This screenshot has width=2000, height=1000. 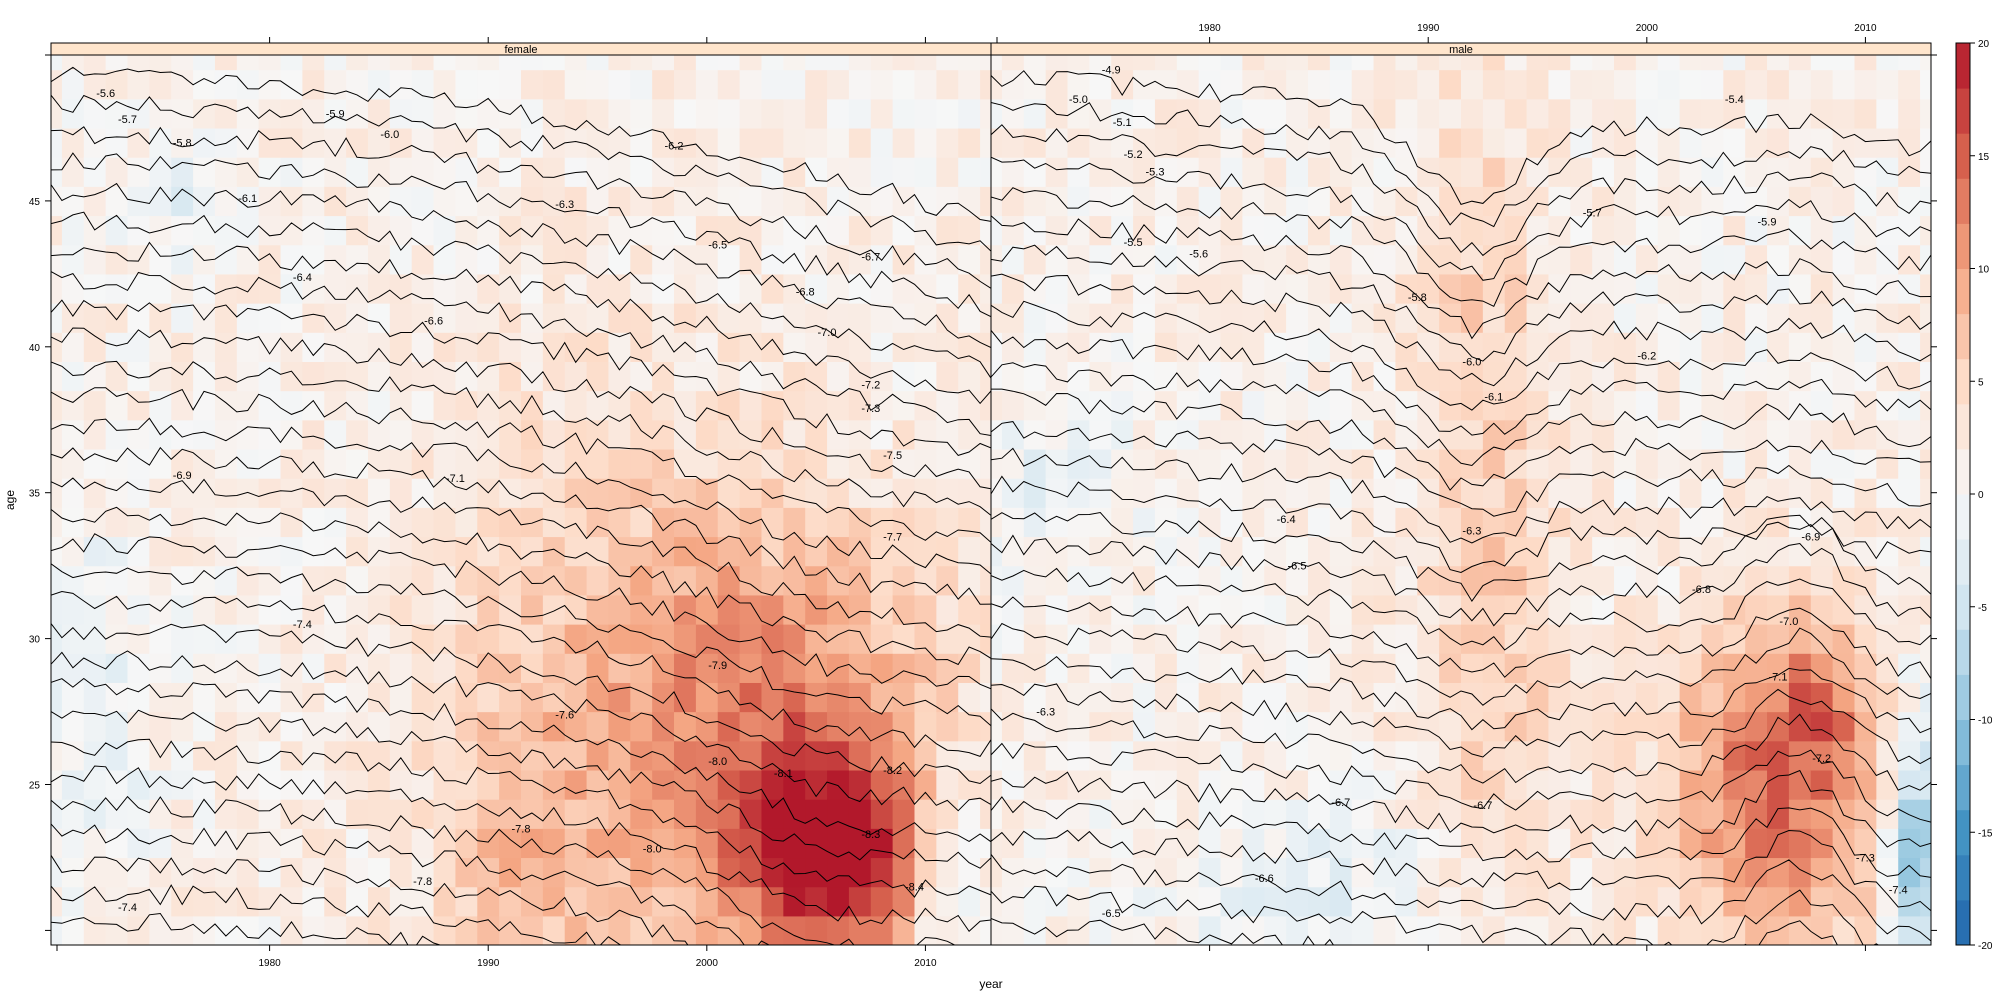 What do you see at coordinates (674, 147) in the screenshot?
I see `contour-label: -6.2` at bounding box center [674, 147].